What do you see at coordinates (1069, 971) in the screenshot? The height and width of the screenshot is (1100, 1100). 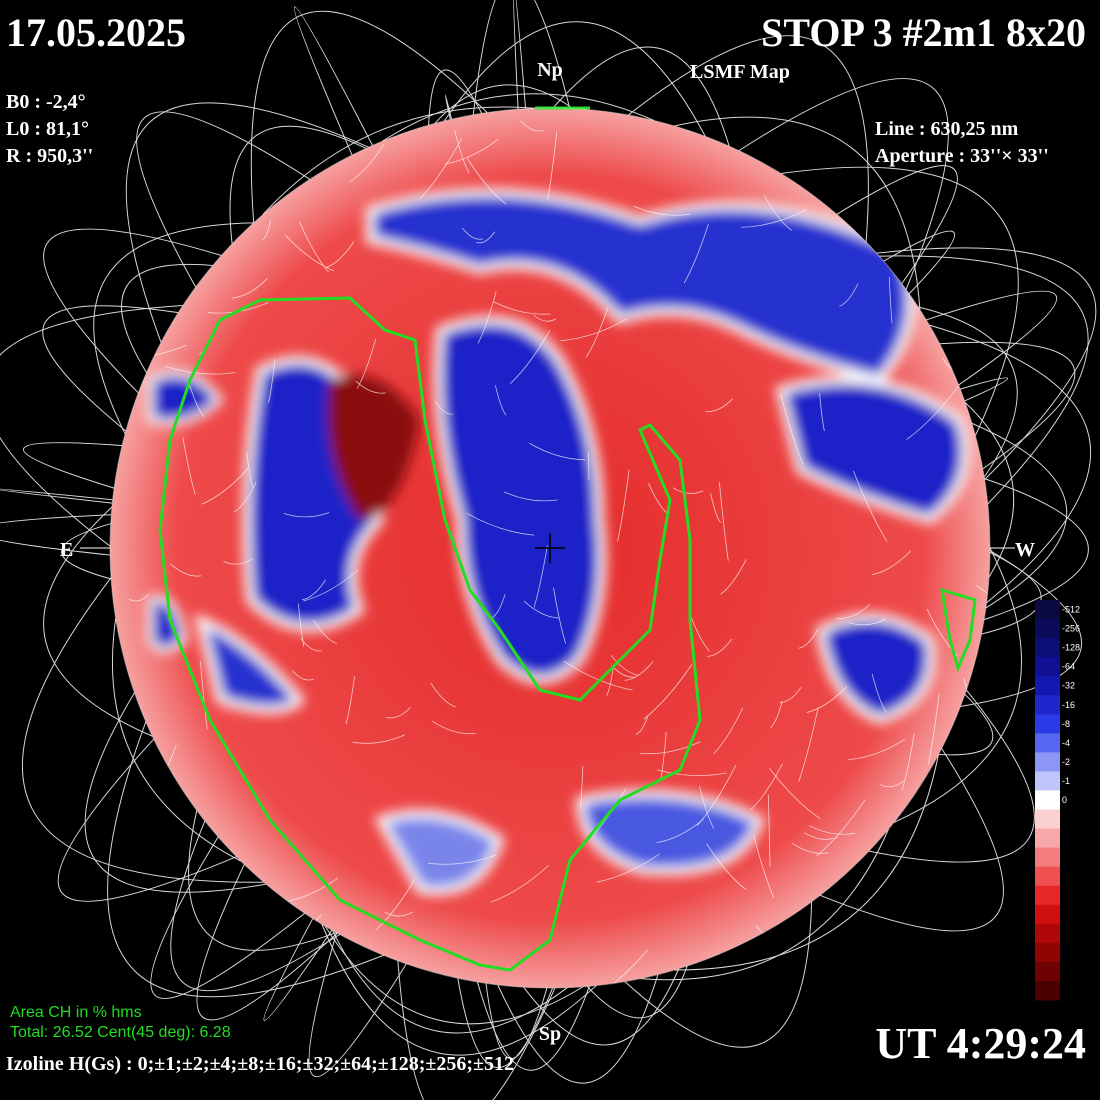 I see `colorbar-label: 256` at bounding box center [1069, 971].